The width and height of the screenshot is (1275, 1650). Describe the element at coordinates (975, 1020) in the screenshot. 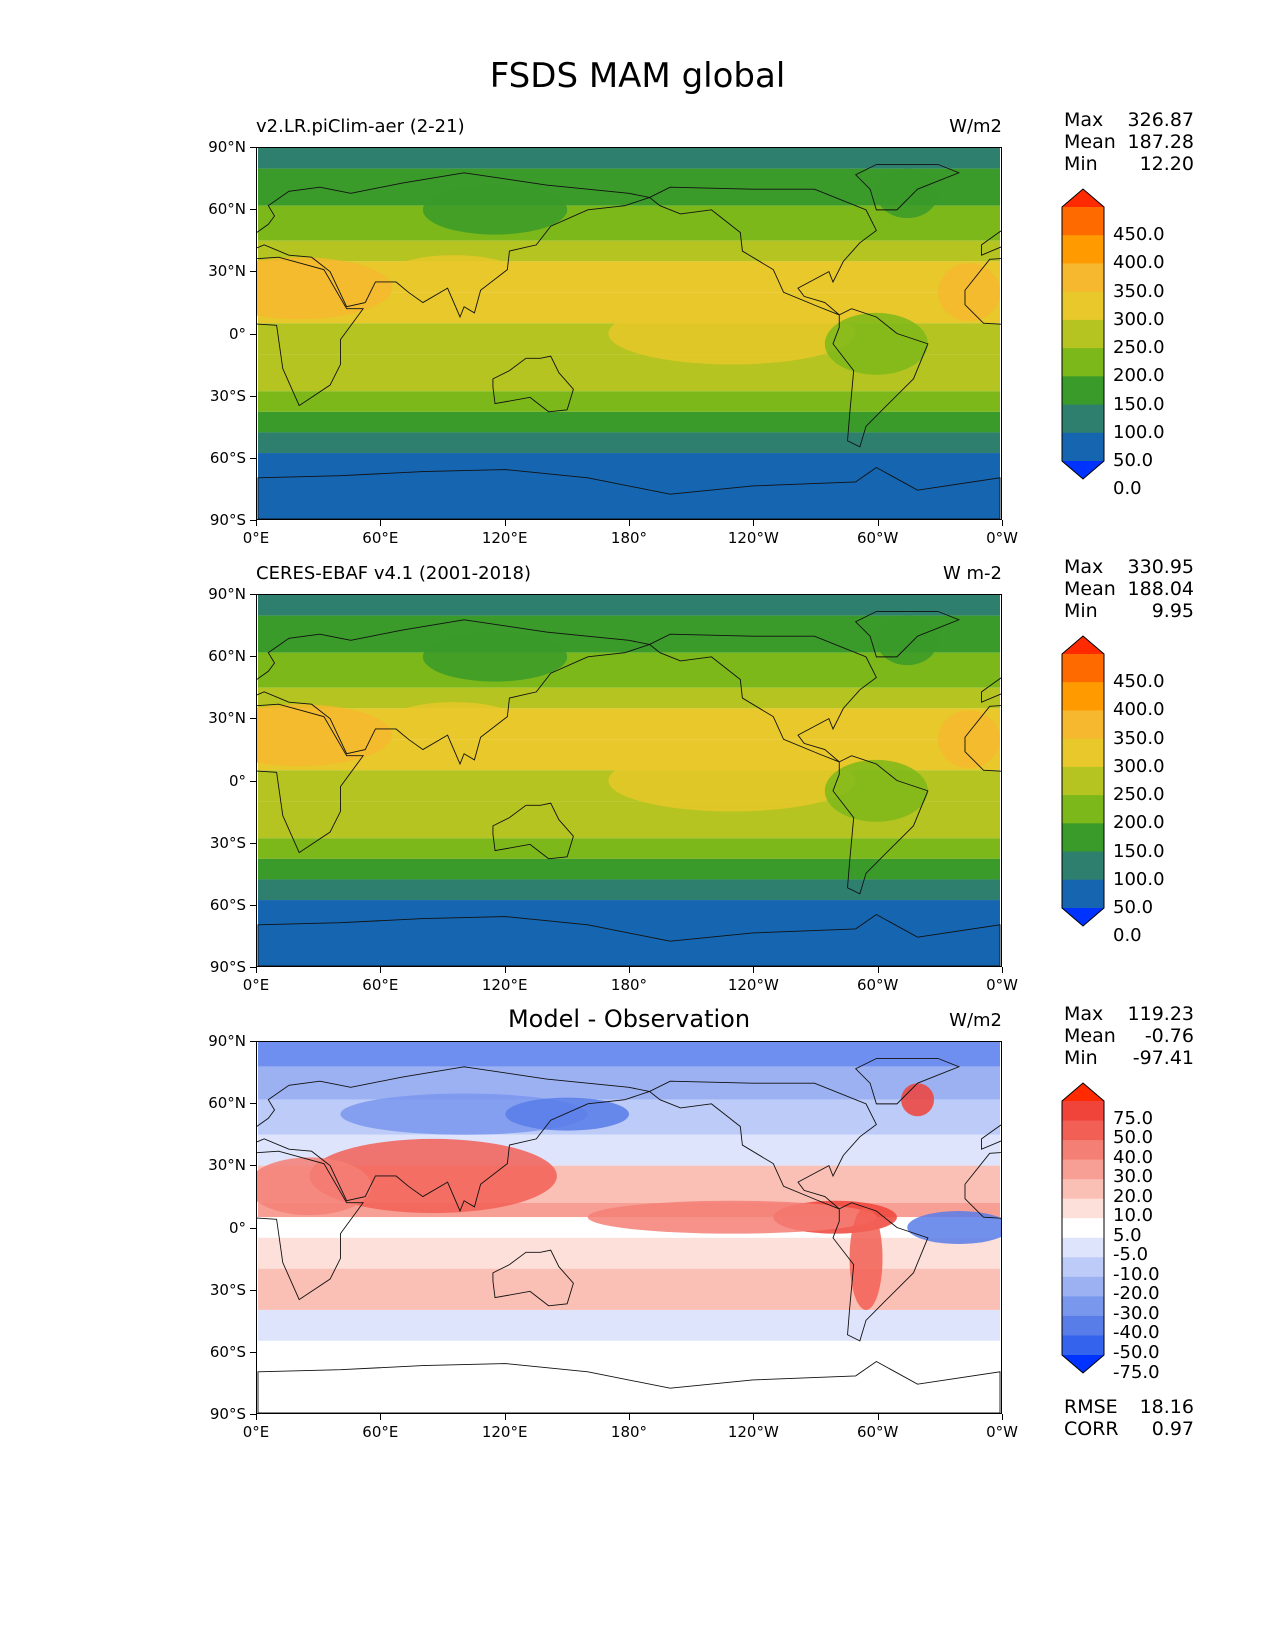

I see `panel-units: W/m2` at that location.